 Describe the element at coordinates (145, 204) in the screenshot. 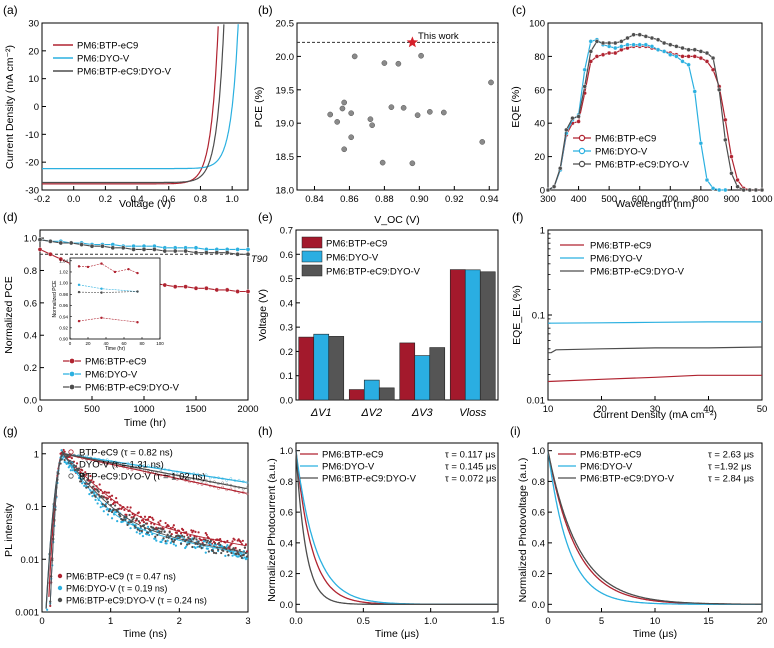

I see `x-axis-label: Voltage (V)` at that location.